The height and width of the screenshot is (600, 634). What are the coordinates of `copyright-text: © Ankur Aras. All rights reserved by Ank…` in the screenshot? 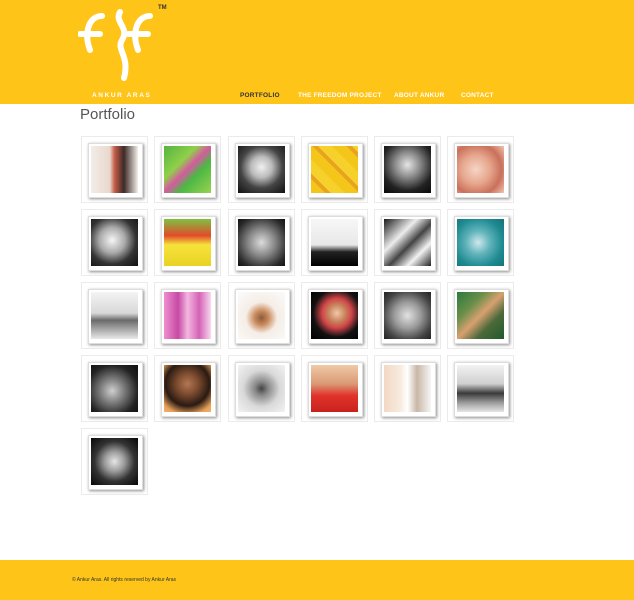 It's located at (124, 580).